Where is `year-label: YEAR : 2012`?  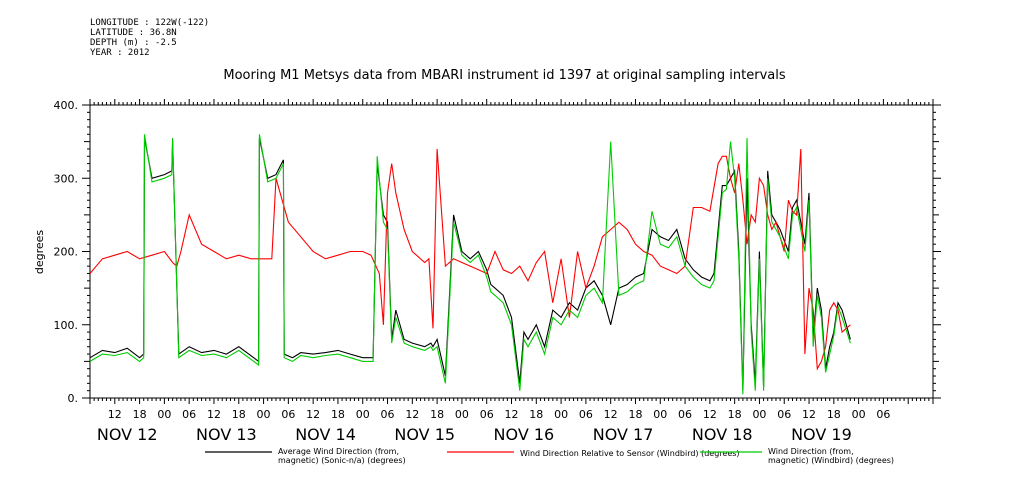 year-label: YEAR : 2012 is located at coordinates (120, 53).